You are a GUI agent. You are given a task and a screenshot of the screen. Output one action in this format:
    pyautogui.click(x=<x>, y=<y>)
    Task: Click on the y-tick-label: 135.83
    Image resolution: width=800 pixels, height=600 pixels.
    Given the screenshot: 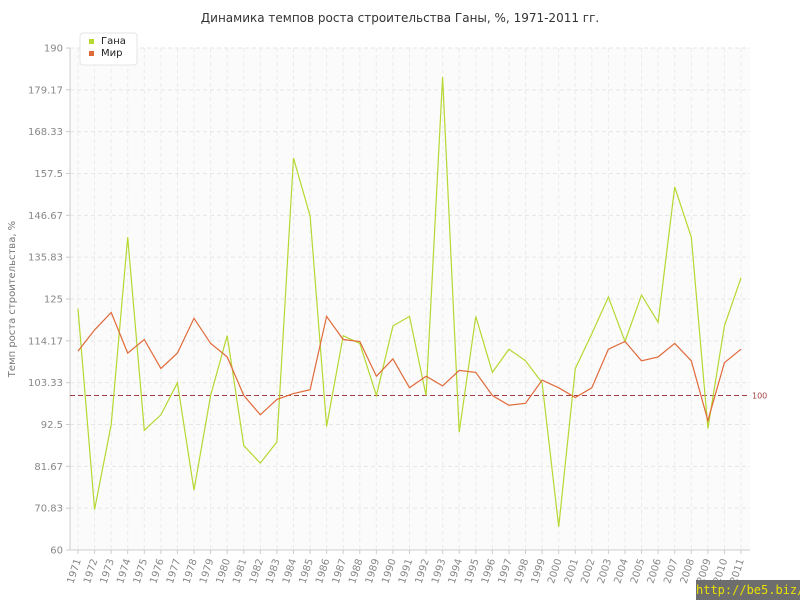 What is the action you would take?
    pyautogui.click(x=45, y=258)
    